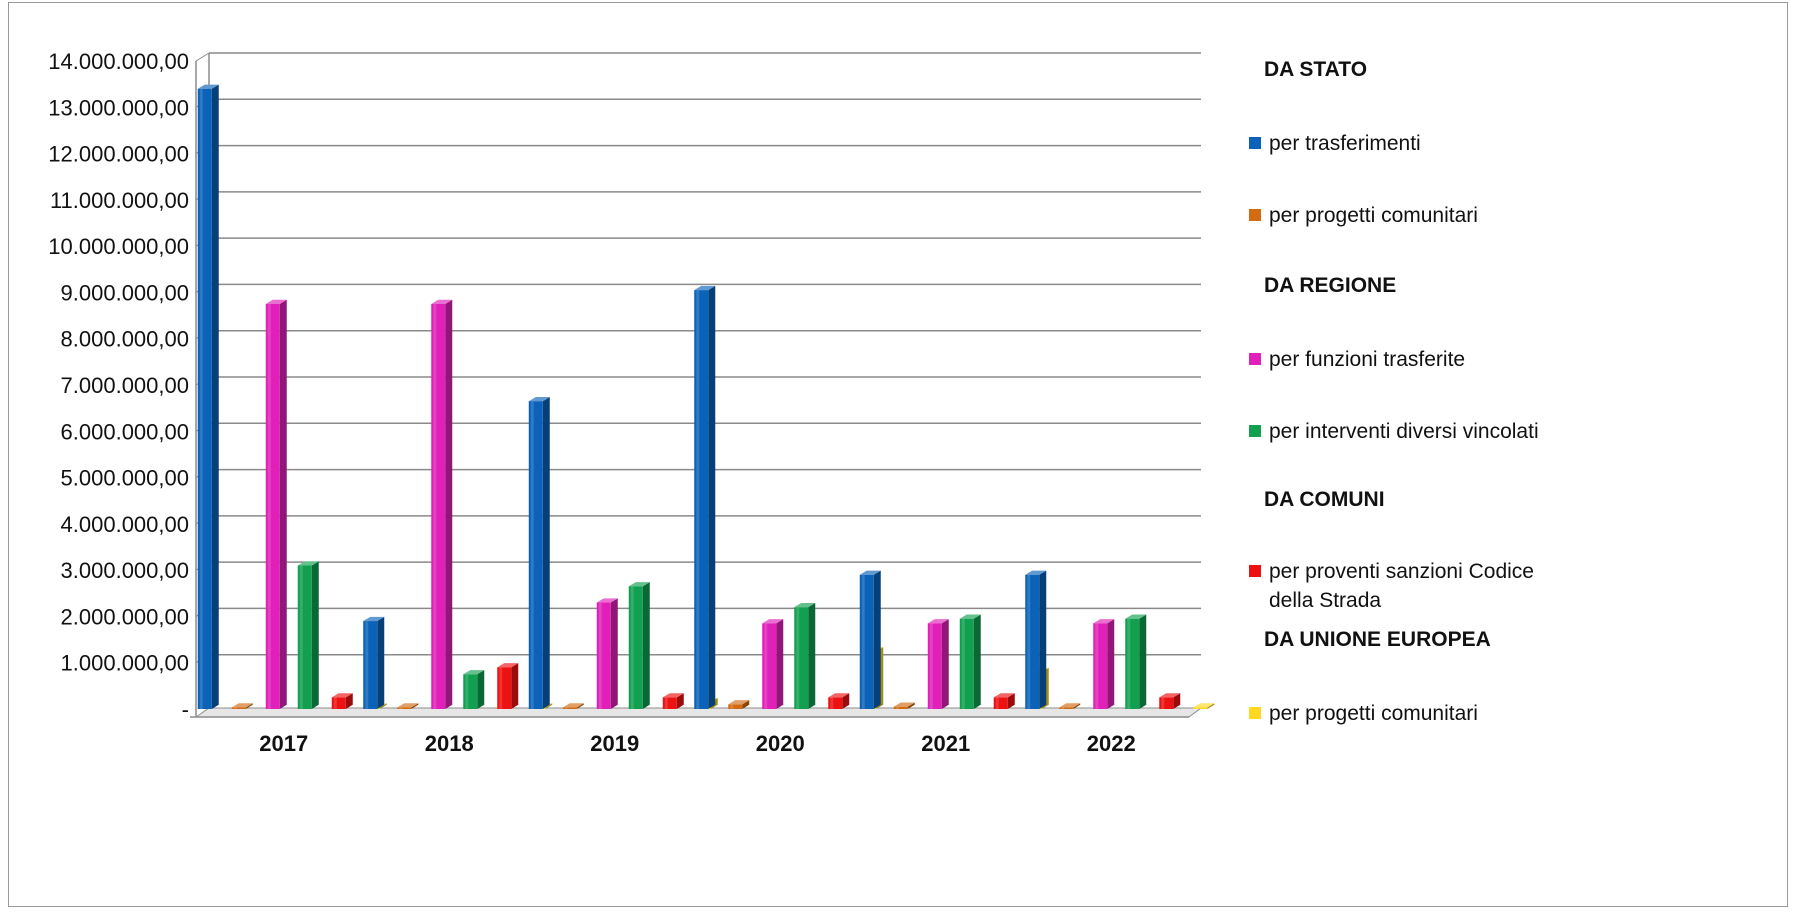 Image resolution: width=1800 pixels, height=914 pixels. Describe the element at coordinates (1325, 600) in the screenshot. I see `legend-label: della Strada` at that location.